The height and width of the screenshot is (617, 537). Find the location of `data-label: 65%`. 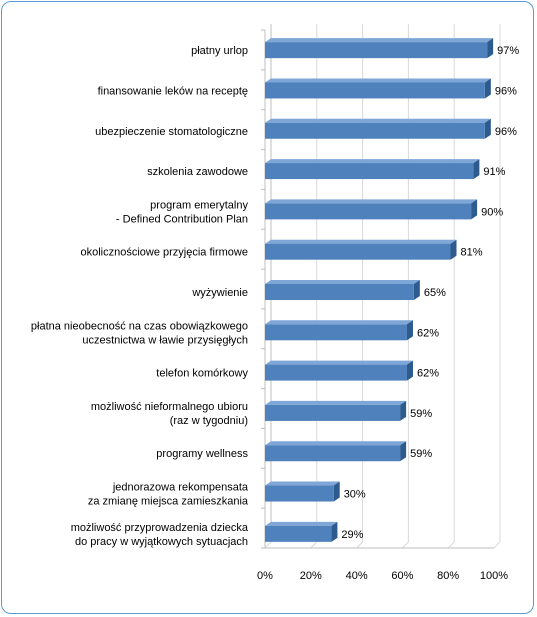

data-label: 65% is located at coordinates (435, 293).